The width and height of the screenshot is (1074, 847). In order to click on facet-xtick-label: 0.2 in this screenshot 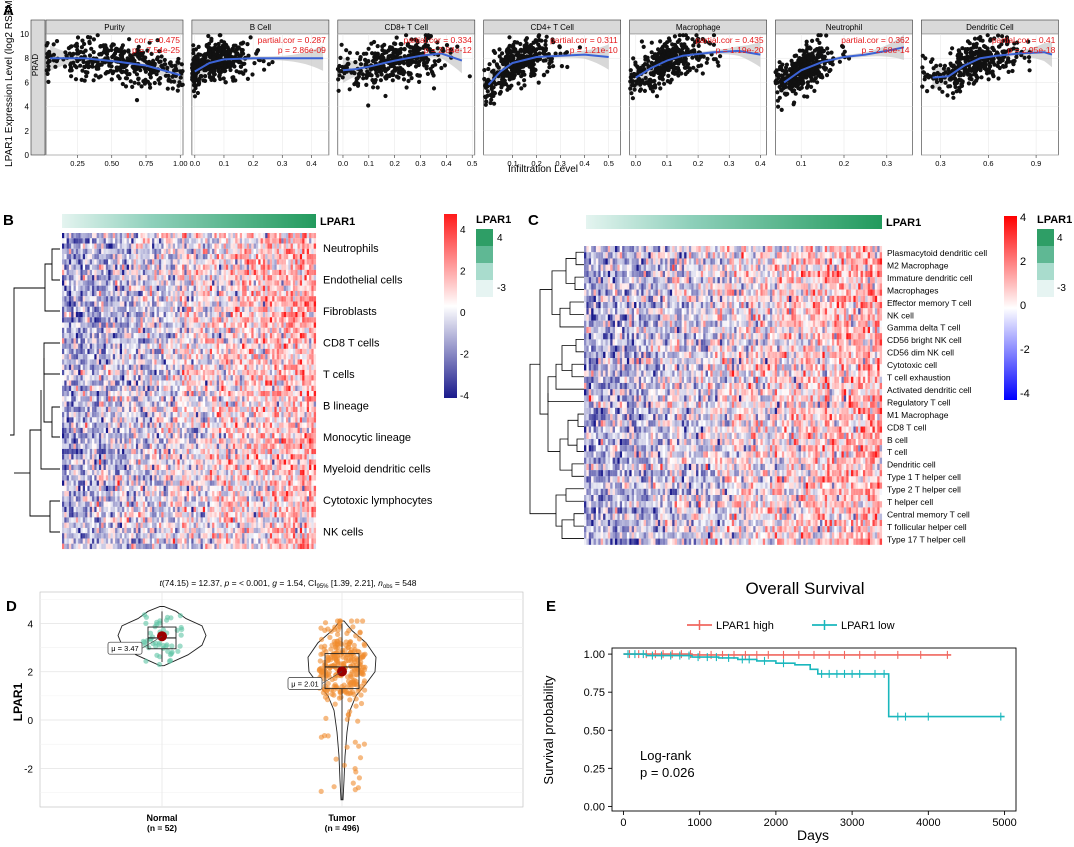, I will do `click(394, 163)`.